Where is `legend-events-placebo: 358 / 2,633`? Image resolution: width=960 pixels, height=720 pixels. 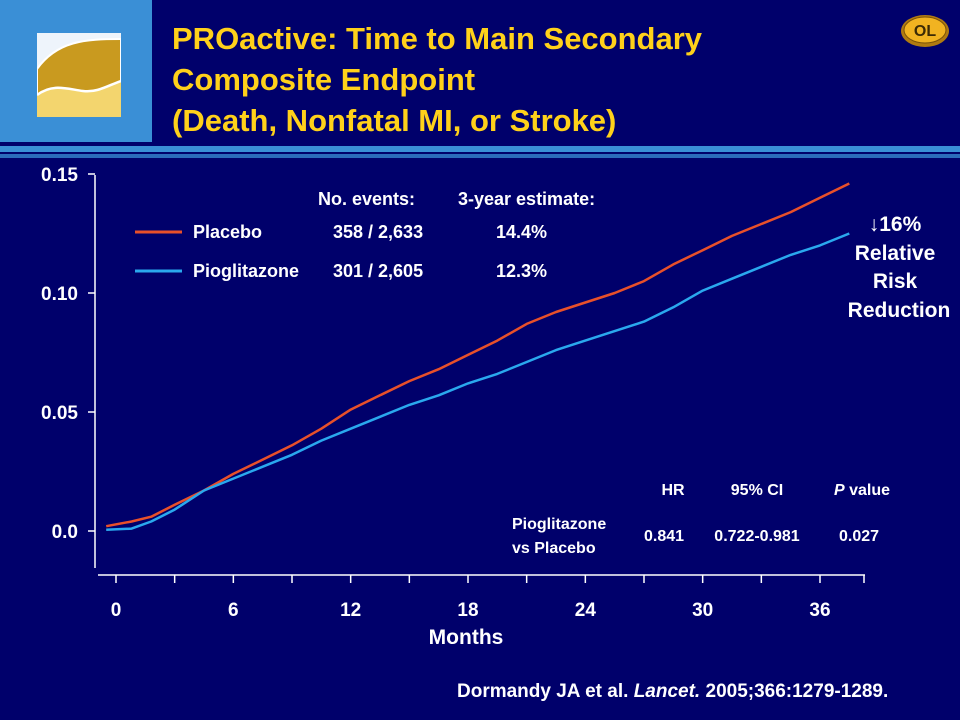 legend-events-placebo: 358 / 2,633 is located at coordinates (378, 232).